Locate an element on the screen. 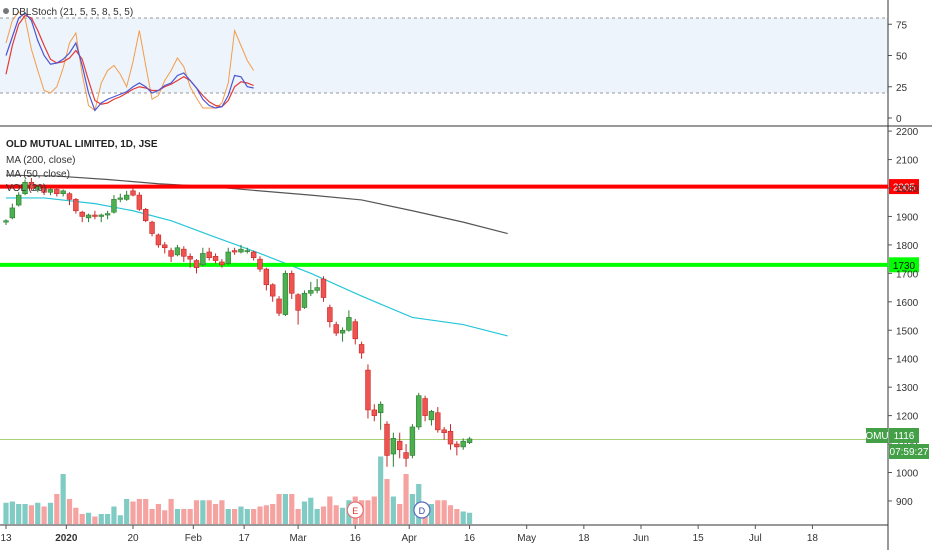 This screenshot has height=555, width=932. symbol-title: OLD MUTUAL LIMITED, 1D, JSE is located at coordinates (82, 144).